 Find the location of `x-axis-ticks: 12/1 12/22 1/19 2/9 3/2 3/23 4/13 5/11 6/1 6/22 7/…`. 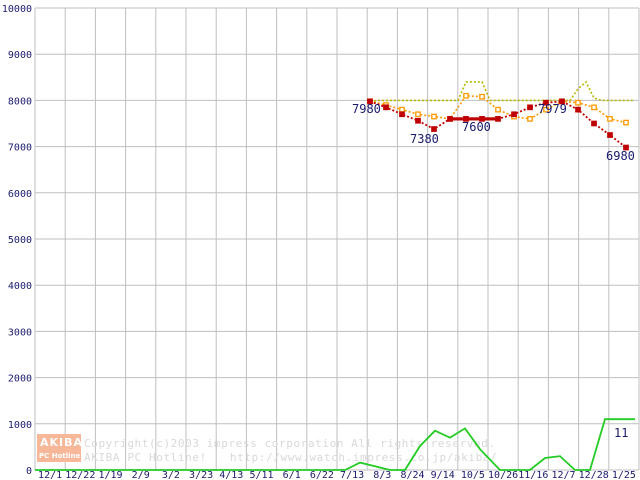

x-axis-ticks: 12/1 12/22 1/19 2/9 3/2 3/23 4/13 5/11 6/1 6/22 7/… is located at coordinates (337, 475).